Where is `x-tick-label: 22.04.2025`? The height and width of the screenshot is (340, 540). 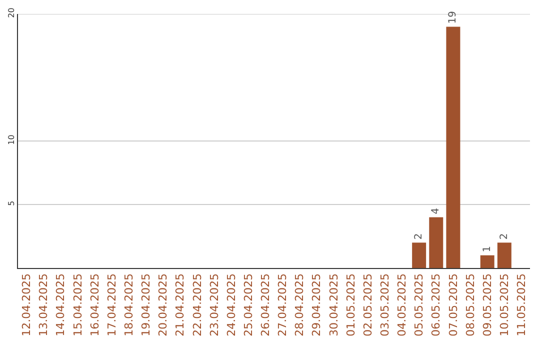 x-tick-label: 22.04.2025 is located at coordinates (197, 304).